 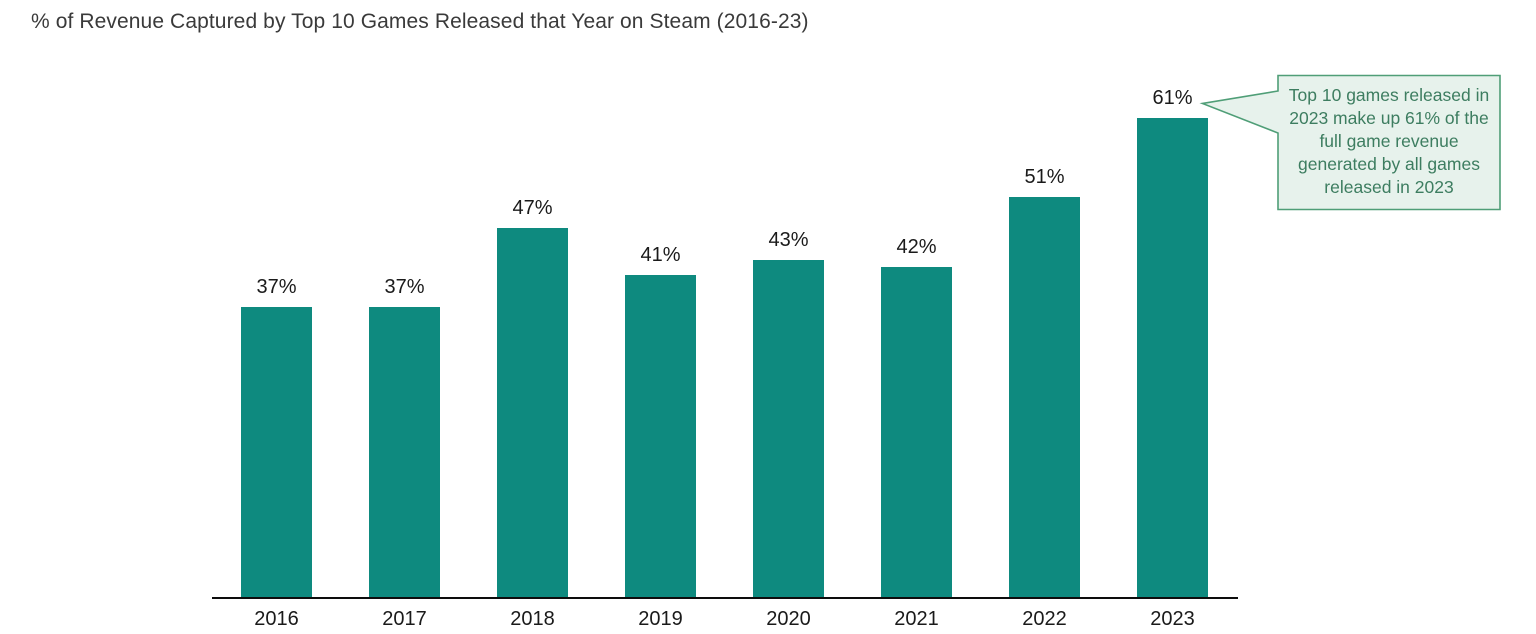 I want to click on value-label-2023: 61%, so click(x=1172, y=98).